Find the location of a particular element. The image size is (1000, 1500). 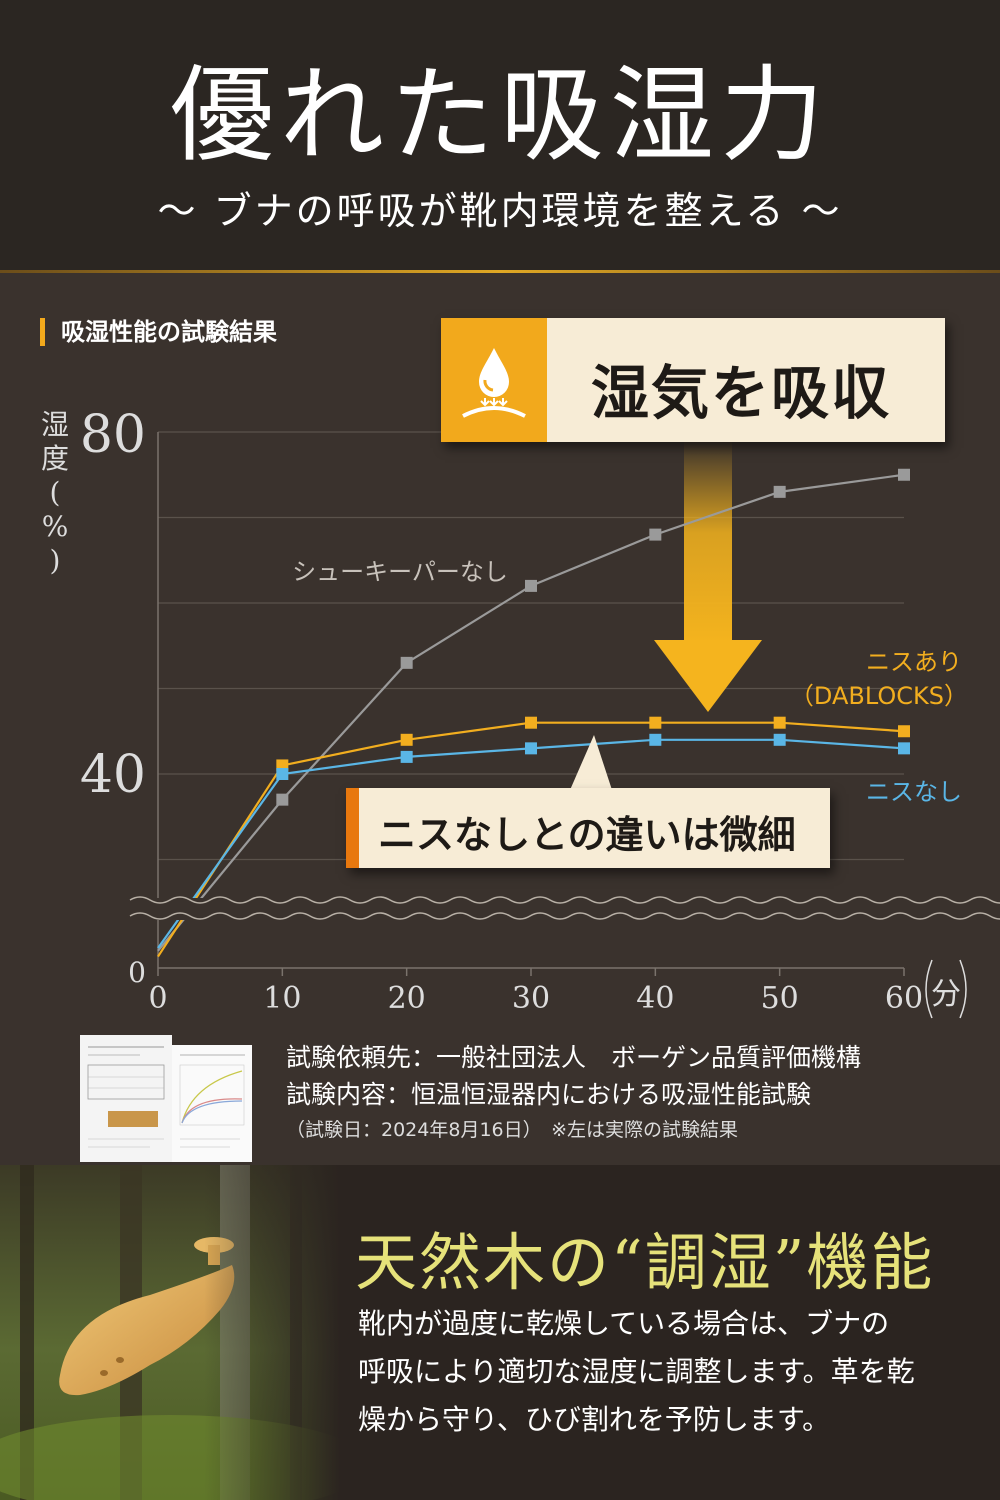

callout-absorb: 湿気を吸収 is located at coordinates (693, 380).